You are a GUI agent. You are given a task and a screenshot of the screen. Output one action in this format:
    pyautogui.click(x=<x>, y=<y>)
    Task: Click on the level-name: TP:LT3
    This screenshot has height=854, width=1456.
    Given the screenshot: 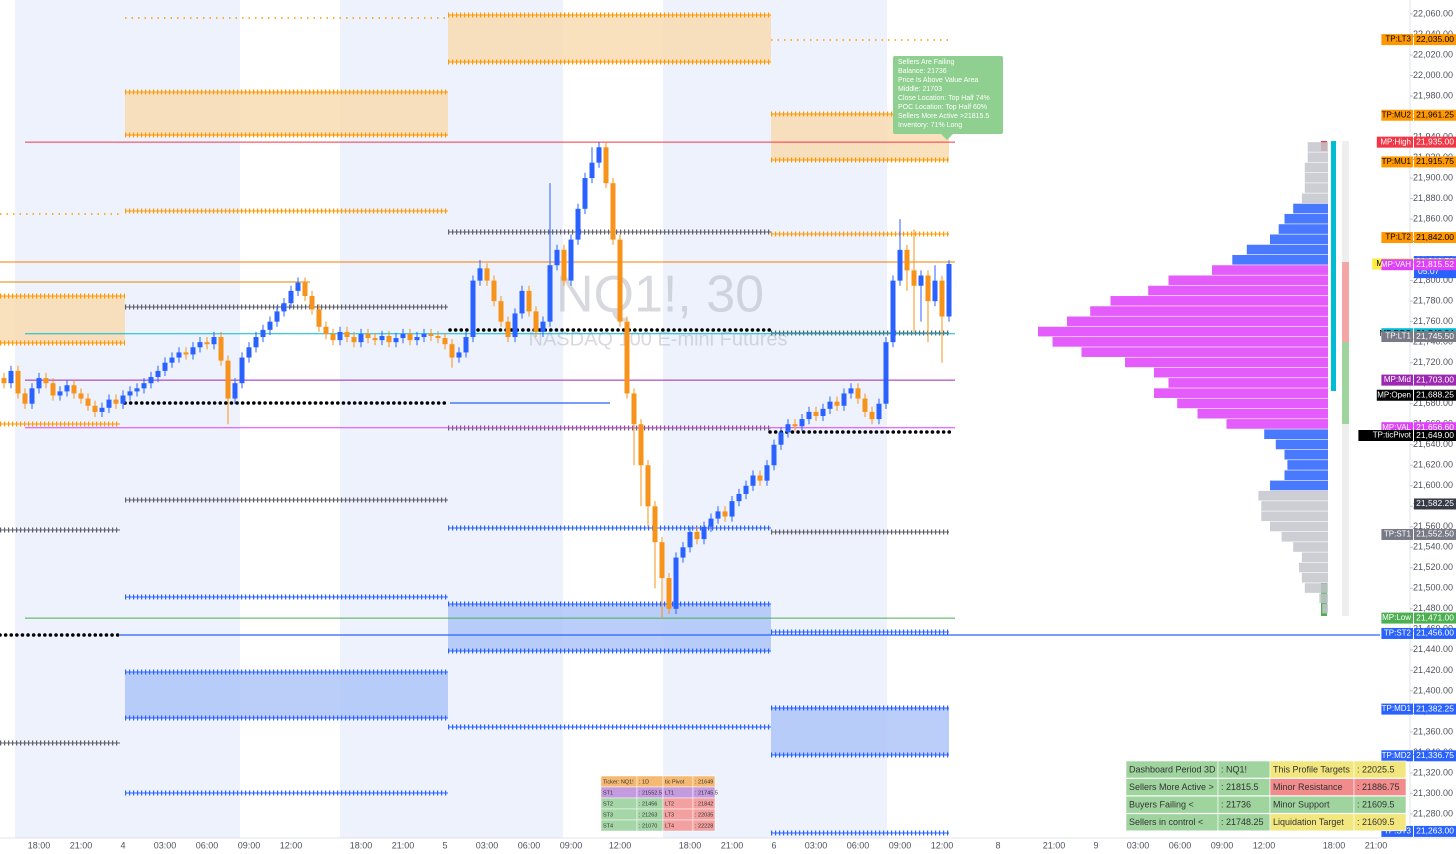 What is the action you would take?
    pyautogui.click(x=1398, y=39)
    